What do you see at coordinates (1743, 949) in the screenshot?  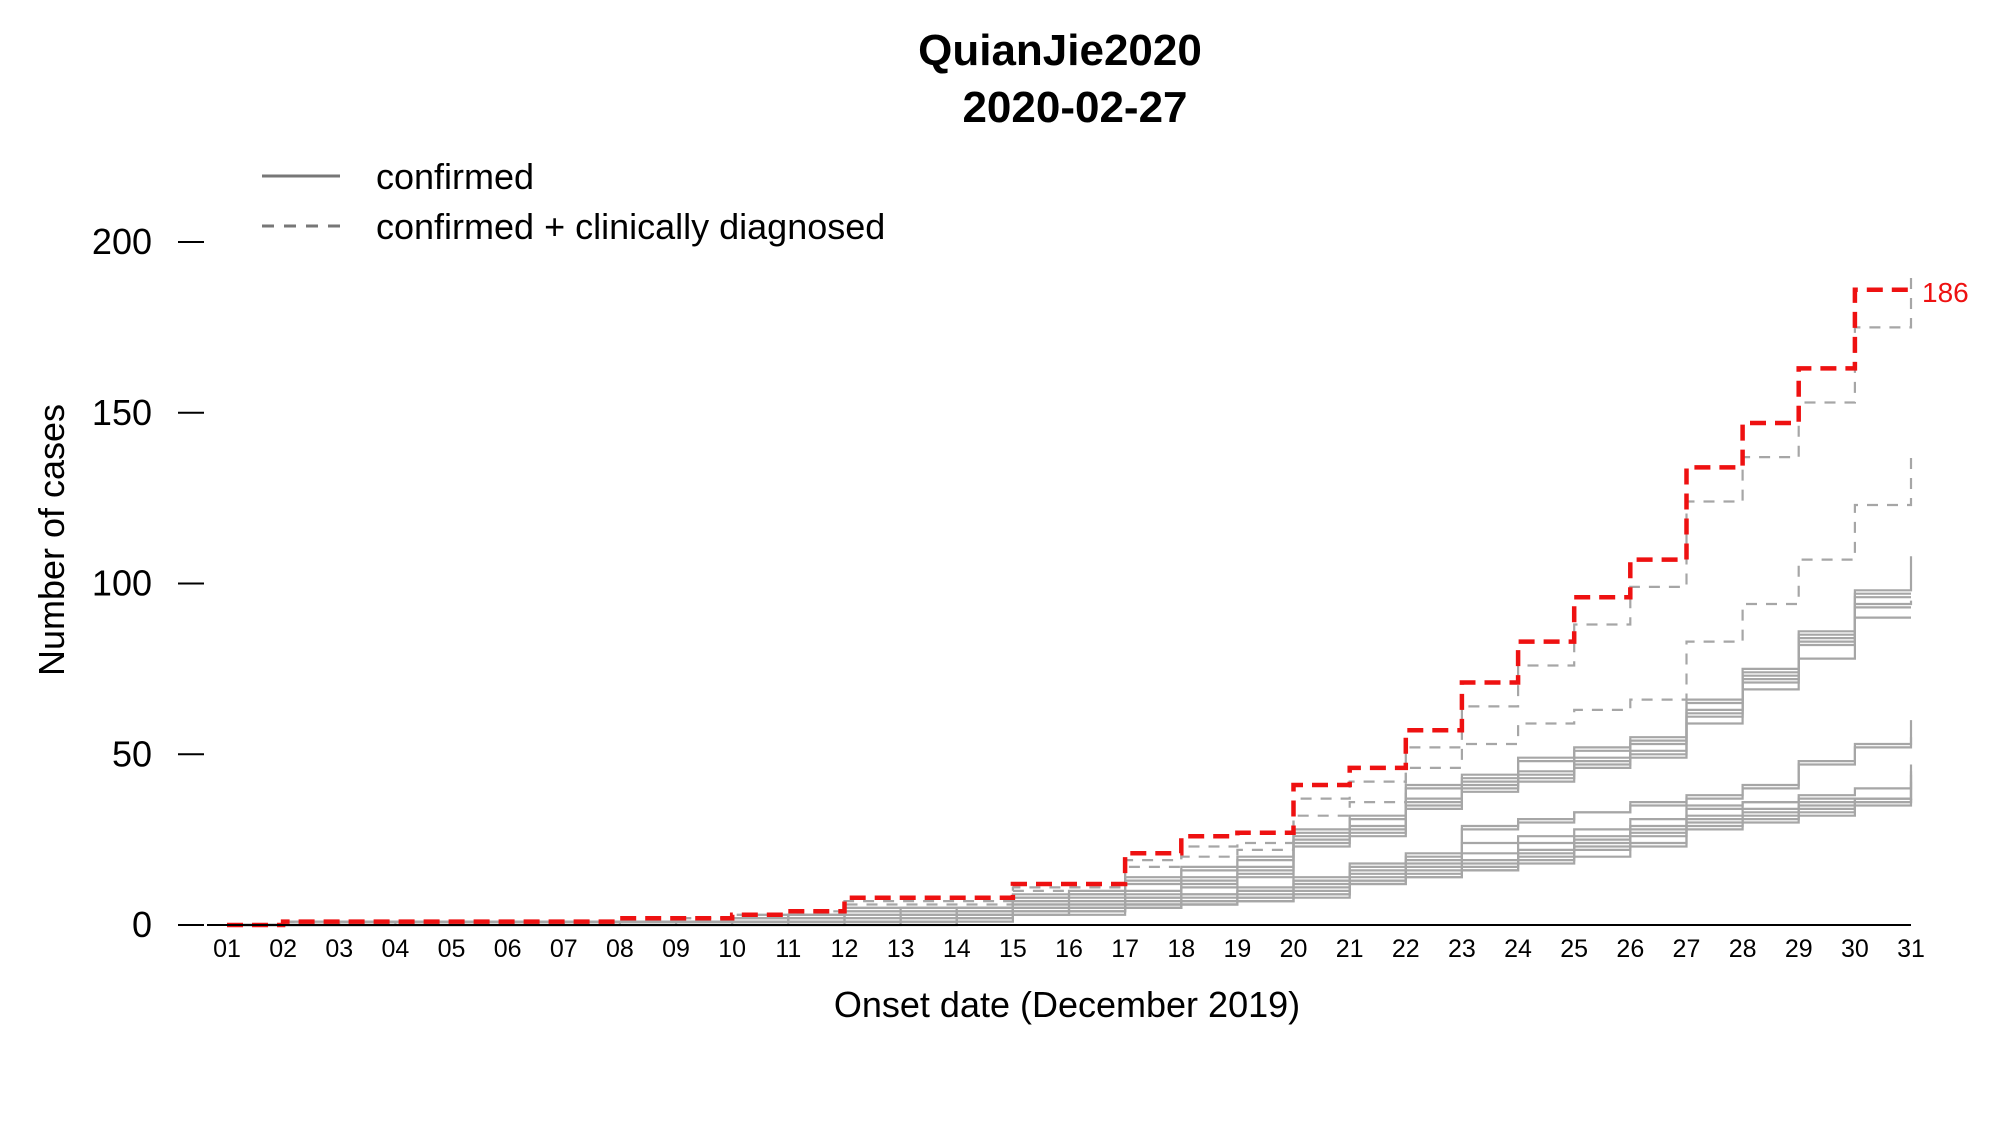 I see `x-tick-label: 28` at bounding box center [1743, 949].